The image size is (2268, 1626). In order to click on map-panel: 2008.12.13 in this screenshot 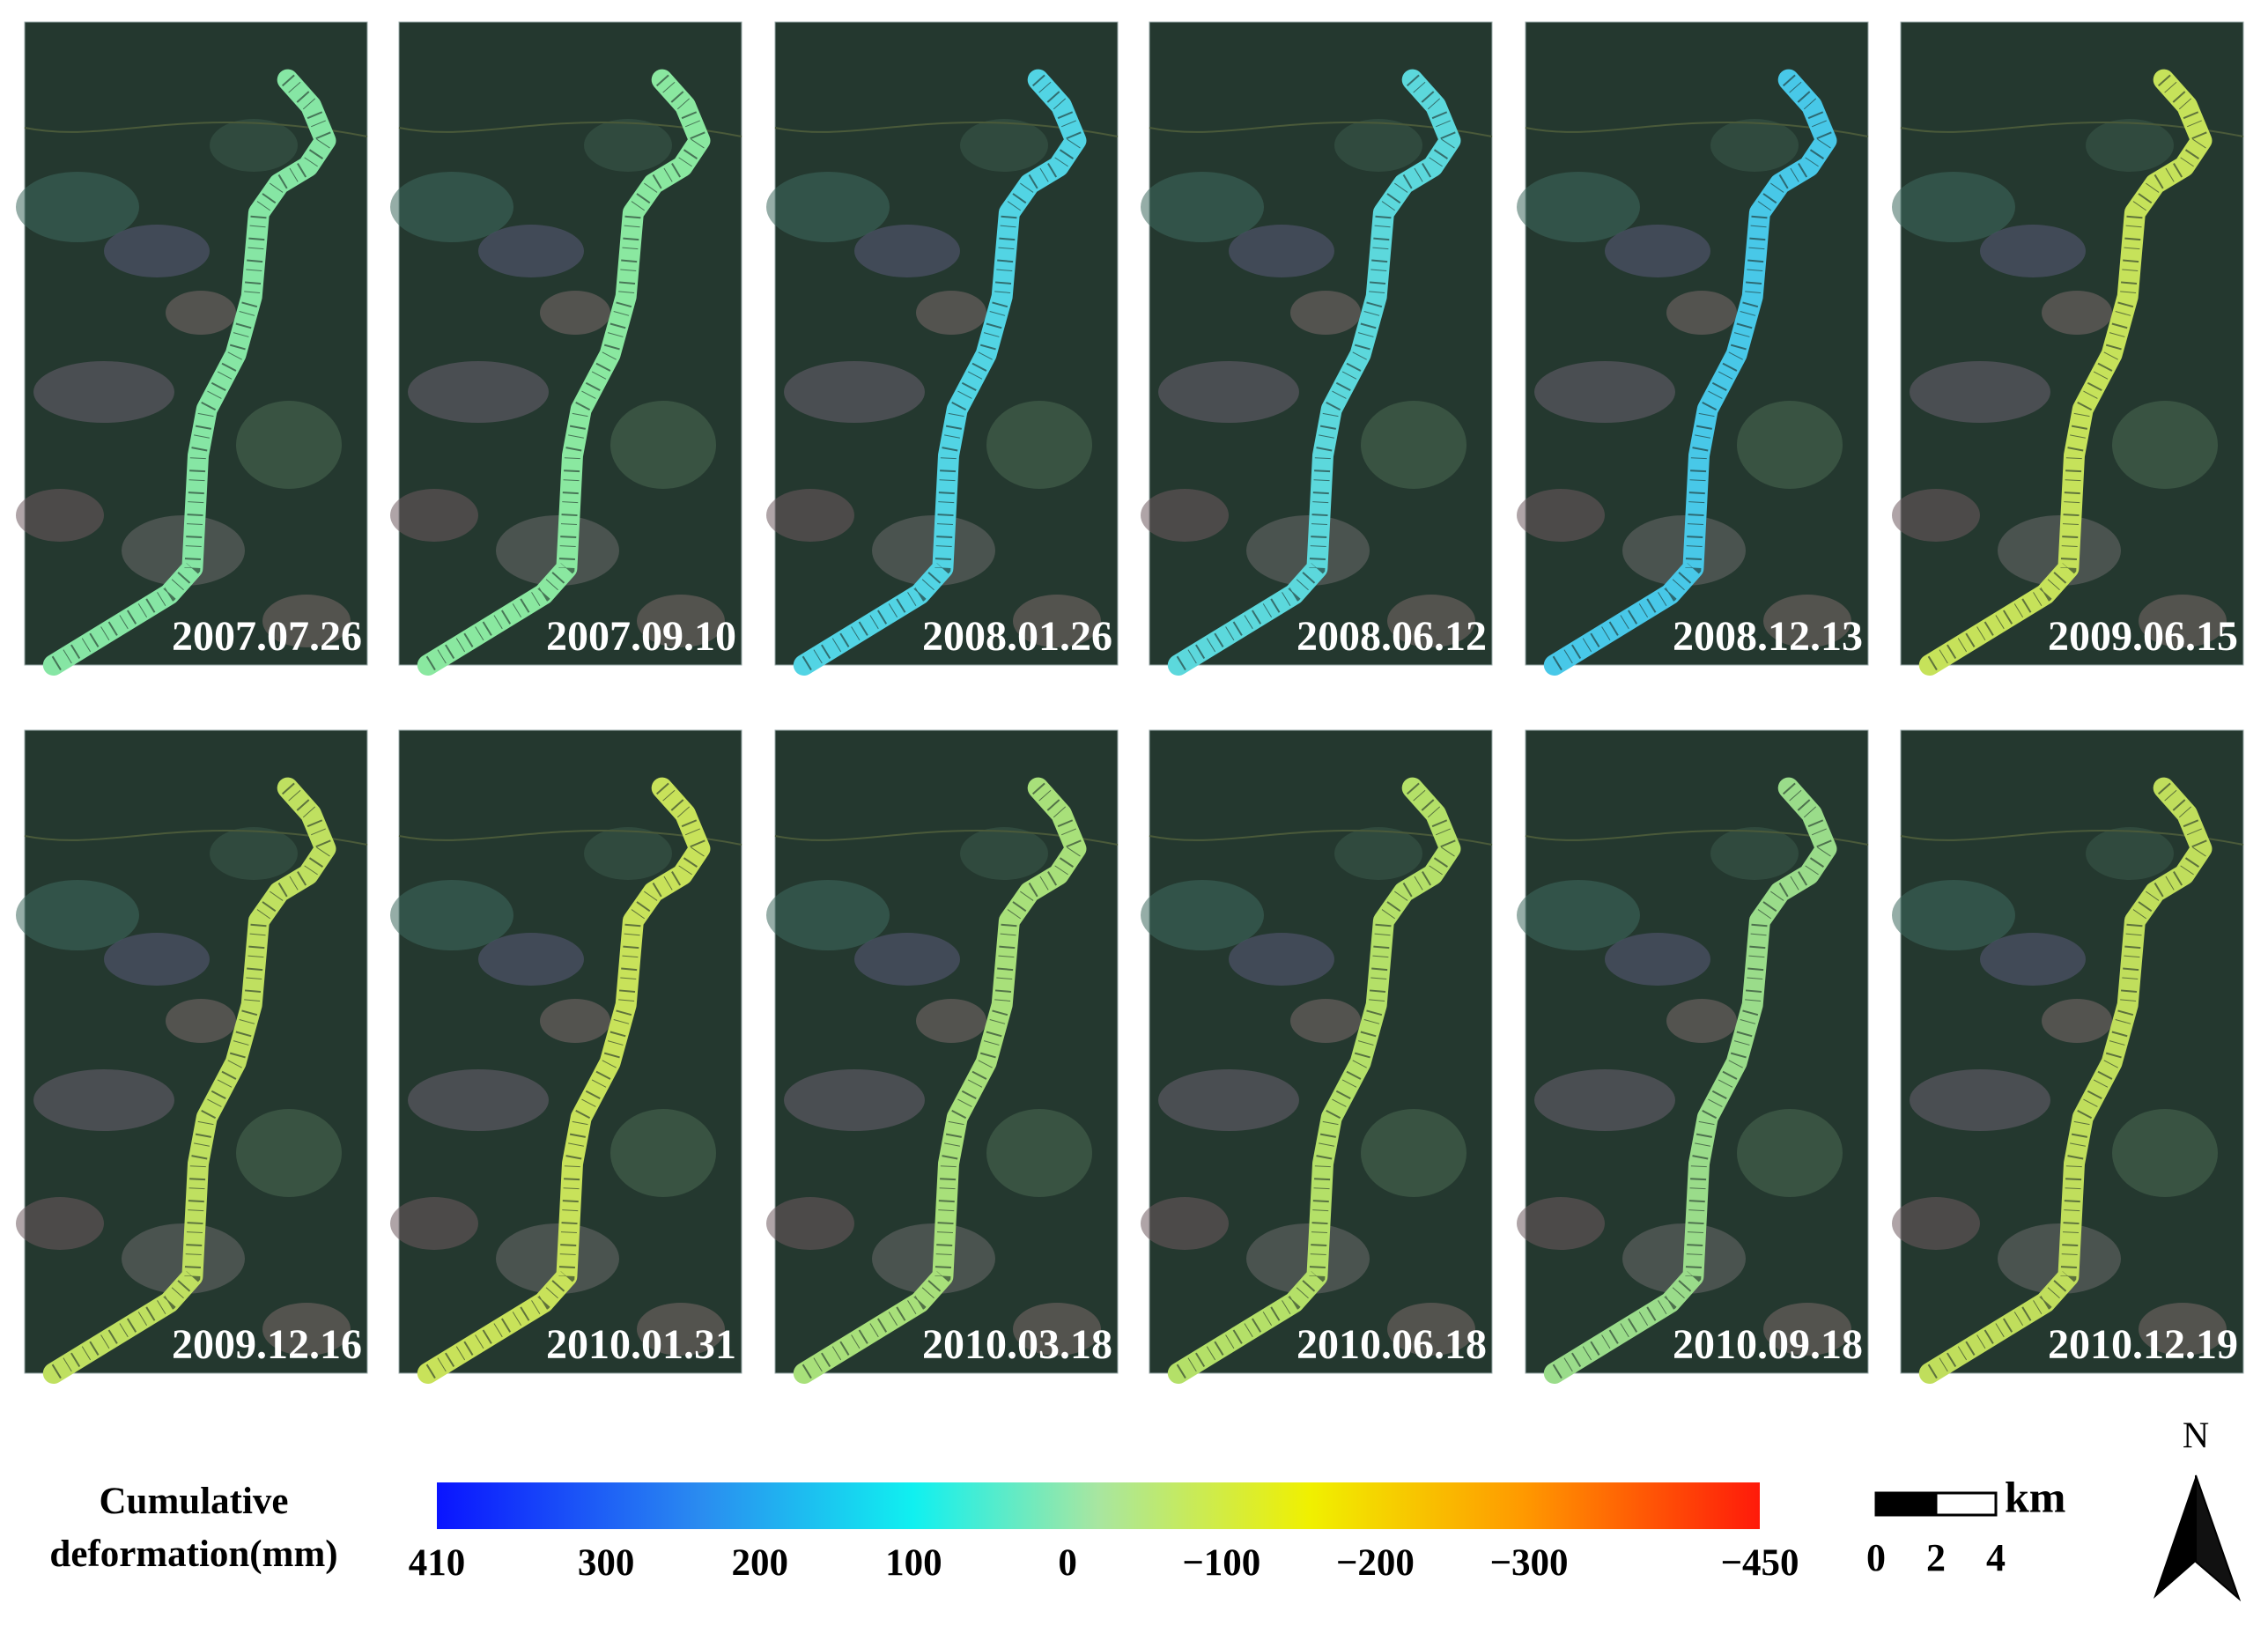, I will do `click(1693, 348)`.